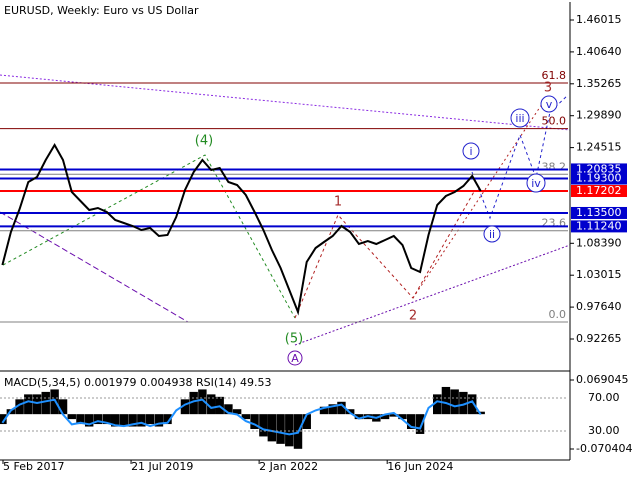  Describe the element at coordinates (604, 397) in the screenshot. I see `rsi-tick-label: 70.00` at that location.